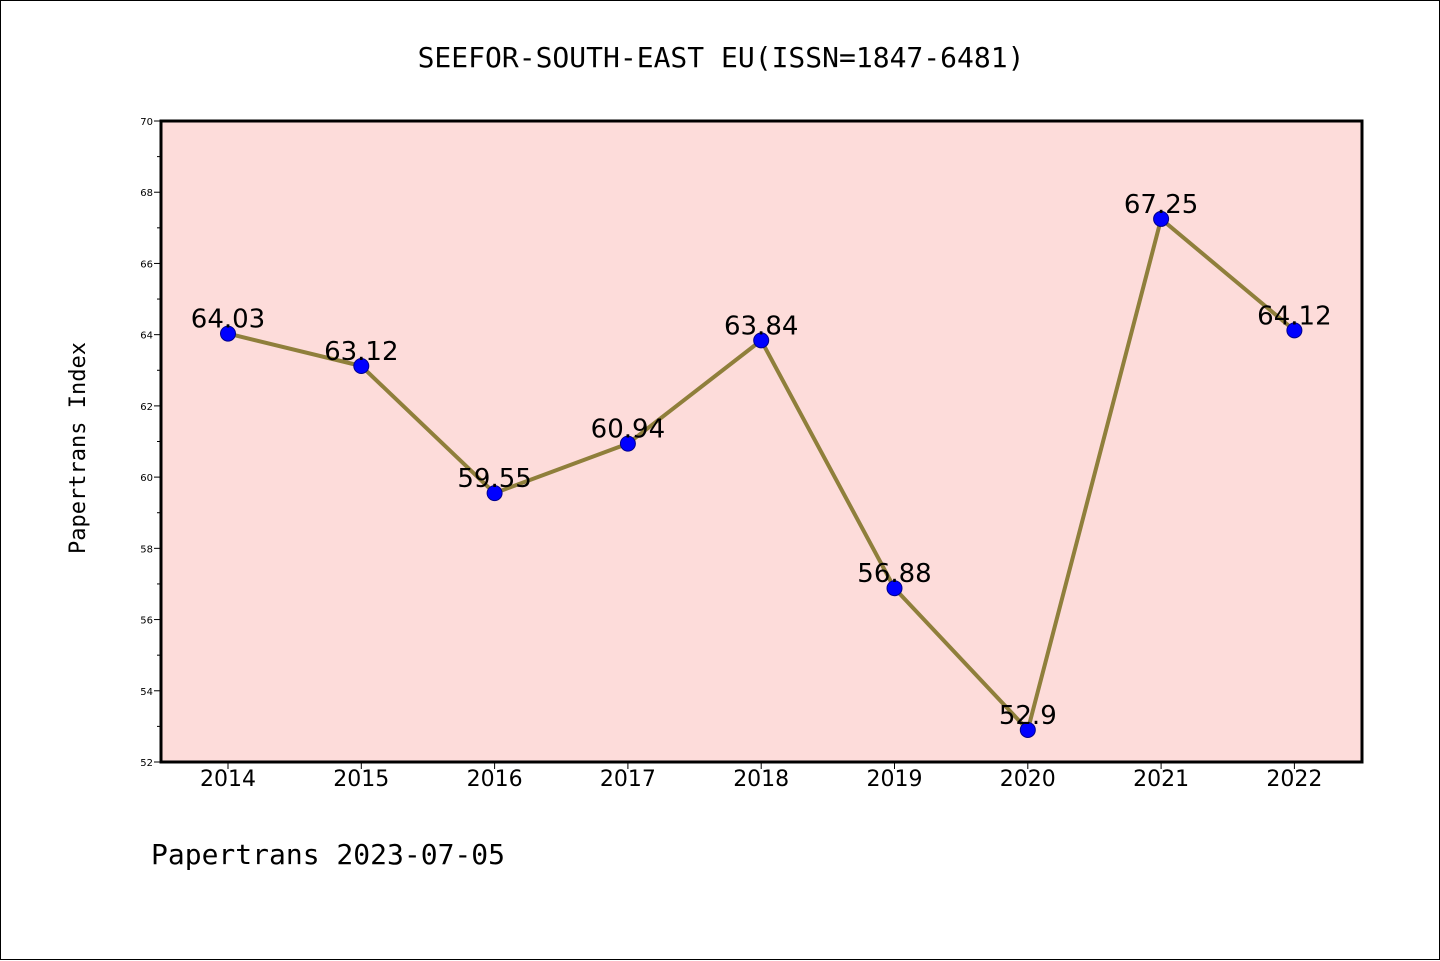  I want to click on data-label: 64.03, so click(228, 320).